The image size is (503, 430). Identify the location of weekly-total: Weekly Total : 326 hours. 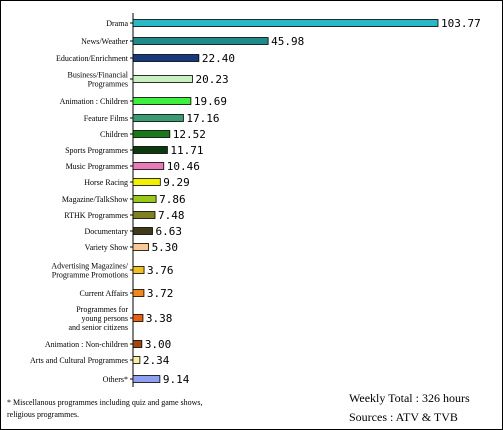
(409, 398).